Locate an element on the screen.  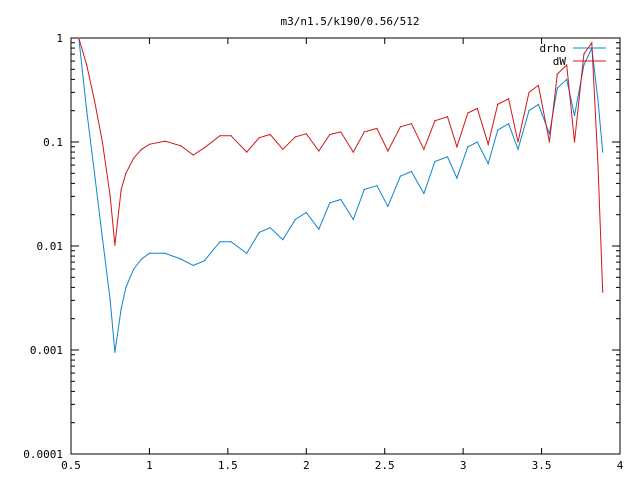
x-tick-label: 1.5 is located at coordinates (228, 465).